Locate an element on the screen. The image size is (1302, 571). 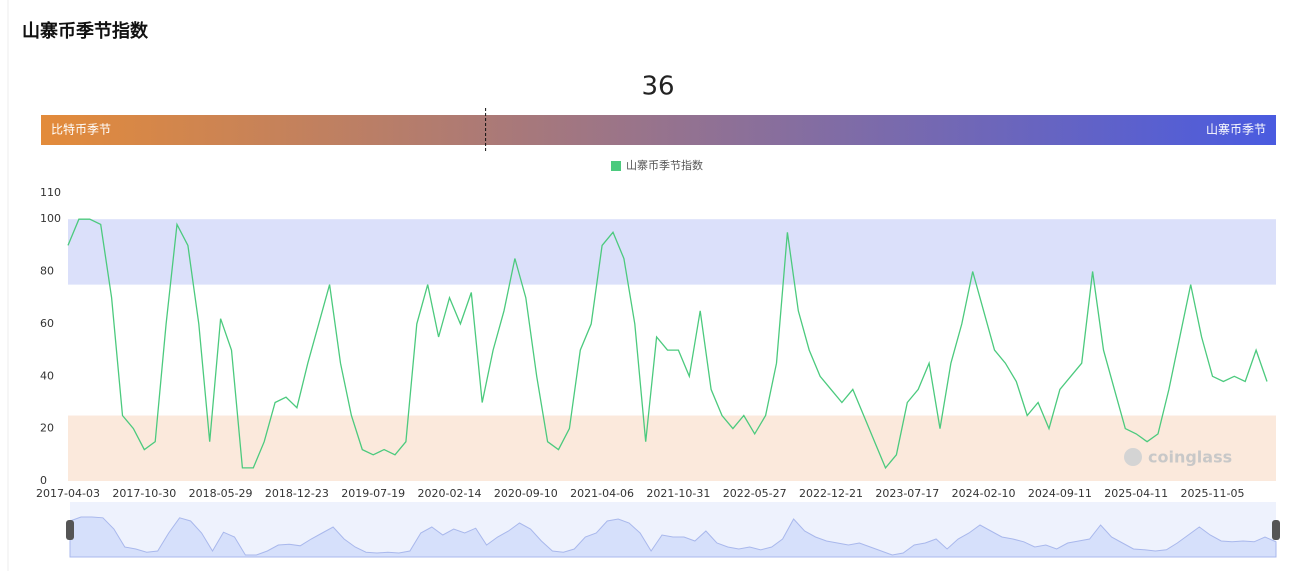
y-tick-label: 80 is located at coordinates (47, 271).